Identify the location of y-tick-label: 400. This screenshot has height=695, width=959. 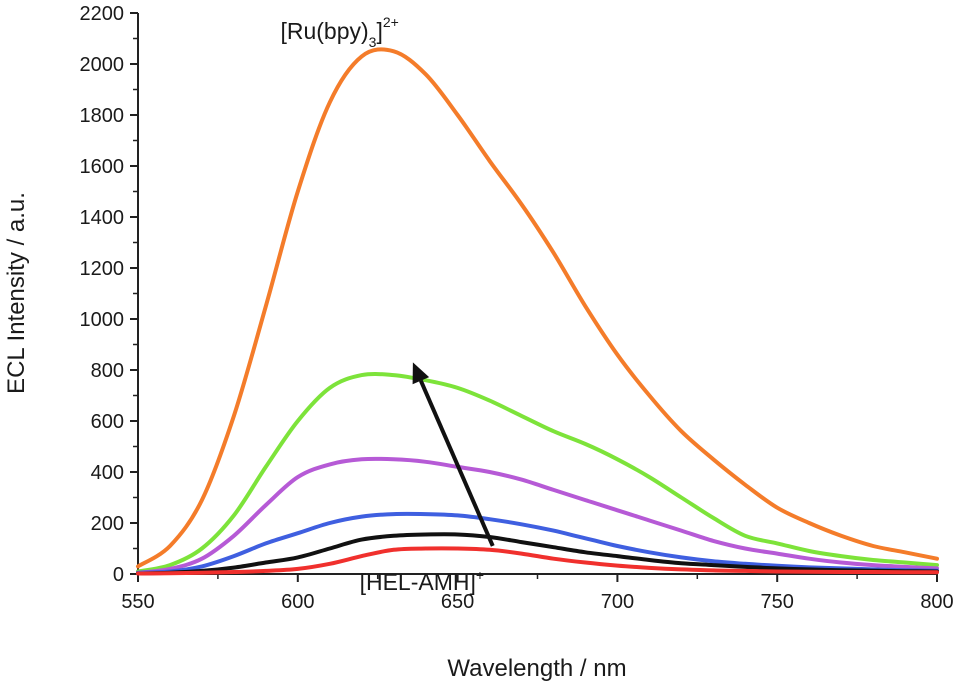
(107, 473).